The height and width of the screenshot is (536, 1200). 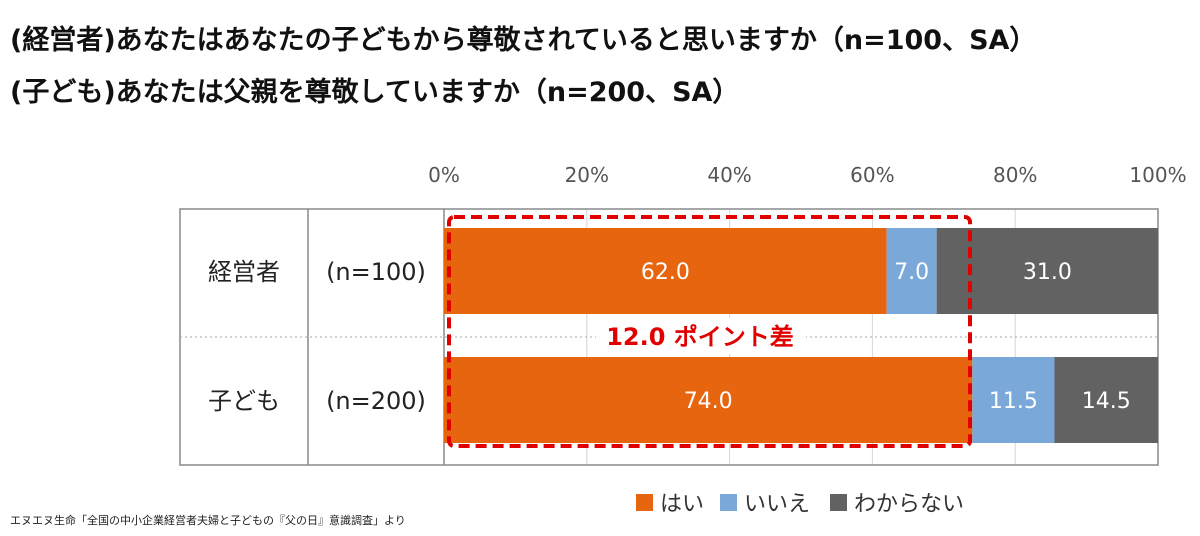 I want to click on data-label: 11.5, so click(x=1013, y=401).